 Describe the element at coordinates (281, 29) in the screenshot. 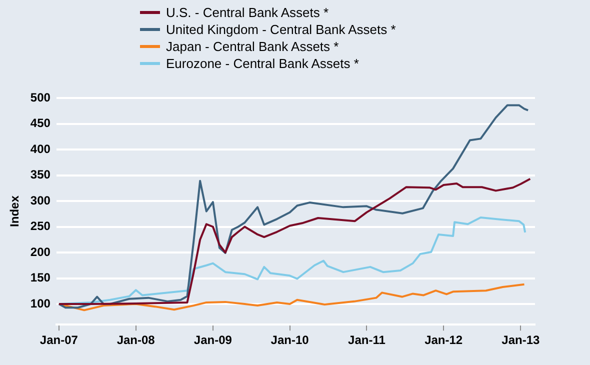

I see `legend-label: United Kingdom - Central Bank Assets *` at that location.